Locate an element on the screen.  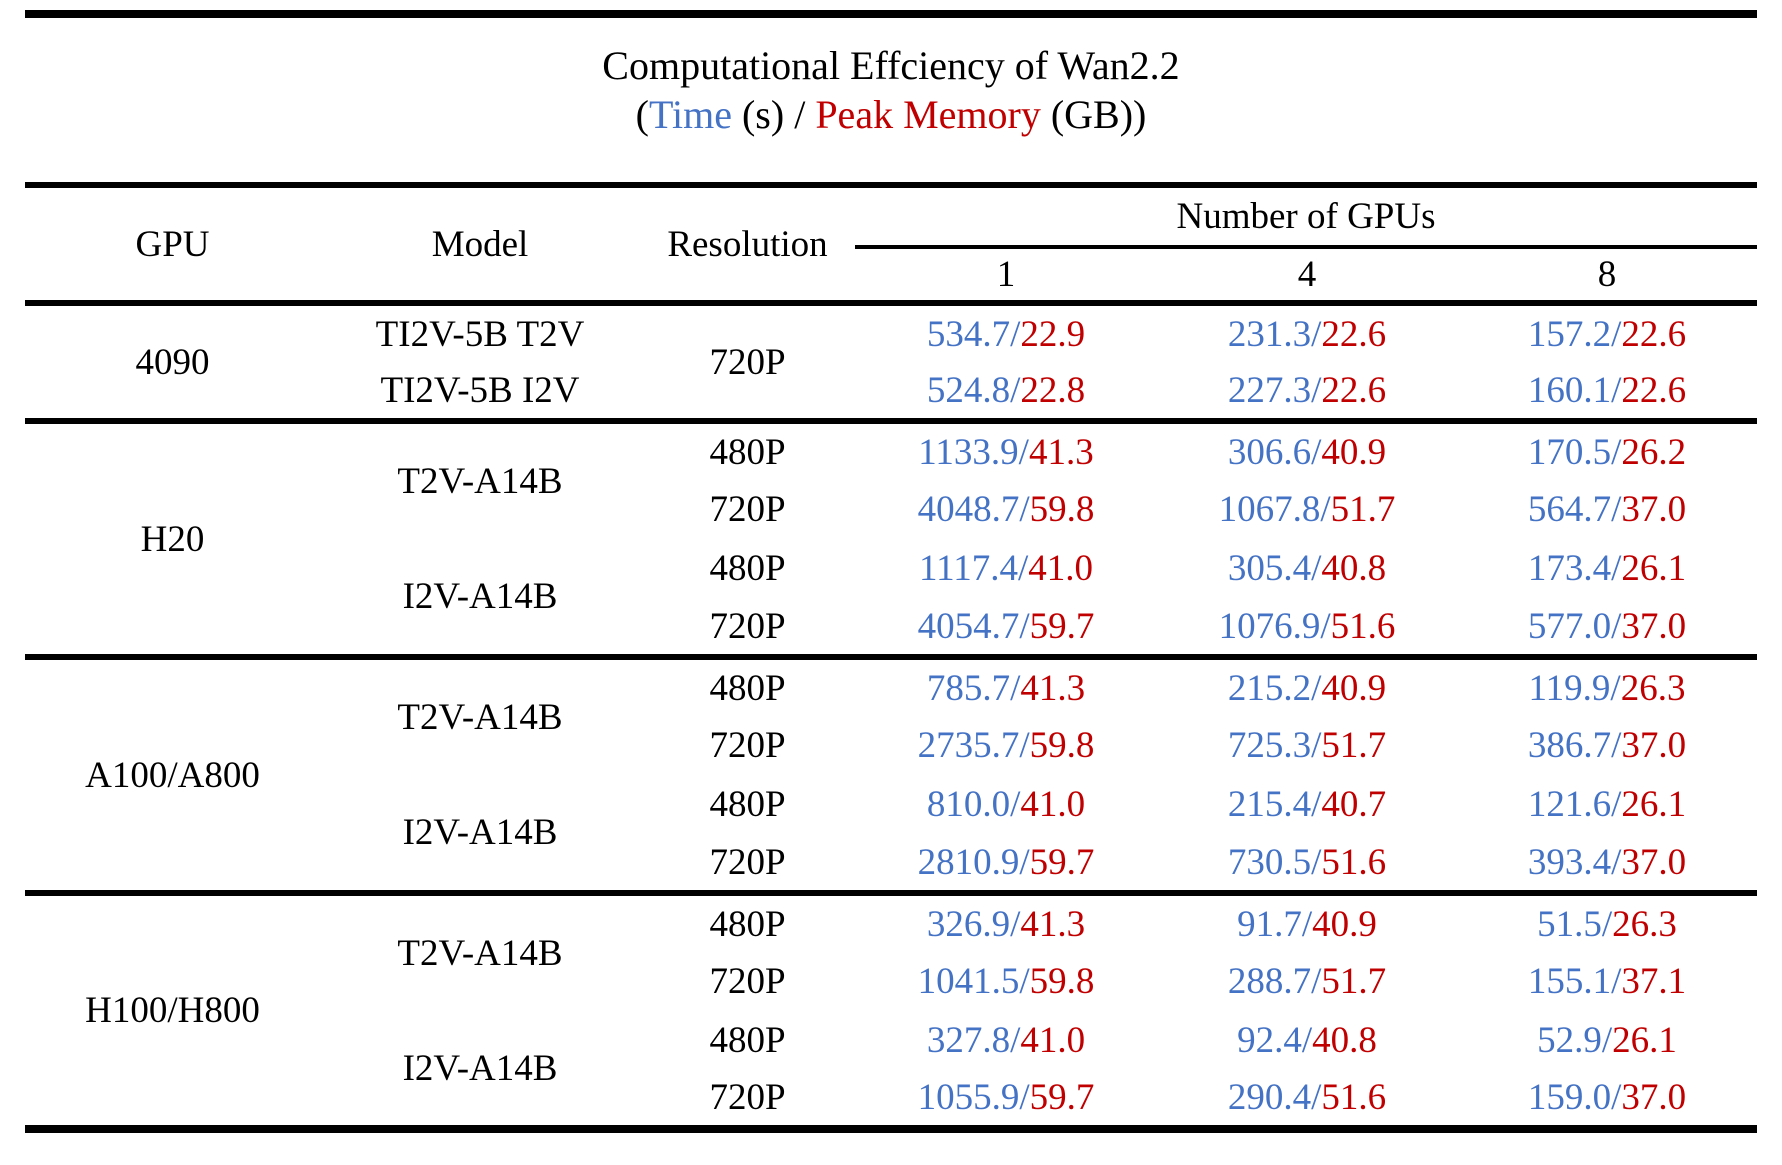
value-cell: 524.8/22.8 is located at coordinates (1006, 391).